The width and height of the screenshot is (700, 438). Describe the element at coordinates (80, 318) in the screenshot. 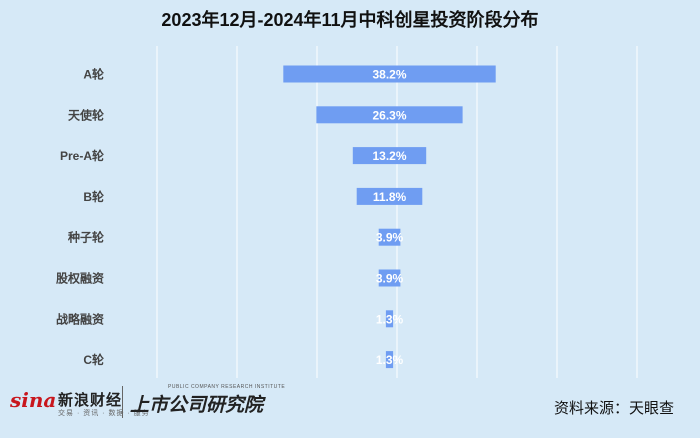

I see `category-label: 战略融资` at that location.